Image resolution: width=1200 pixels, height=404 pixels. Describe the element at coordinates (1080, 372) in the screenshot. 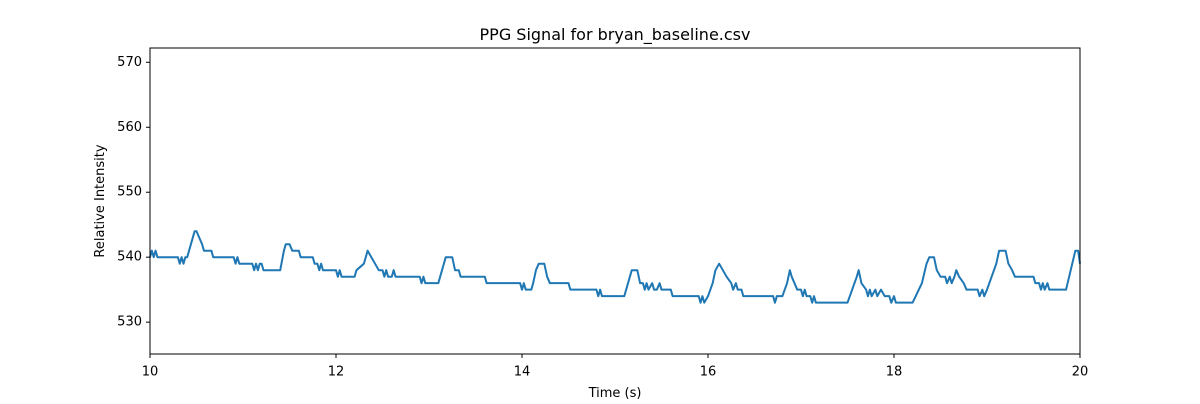

I see `x-tick-label: 20` at that location.